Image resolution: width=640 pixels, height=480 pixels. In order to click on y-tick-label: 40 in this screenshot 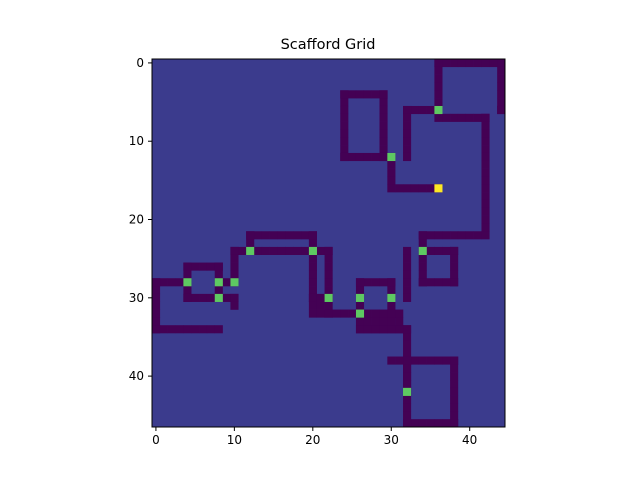, I will do `click(136, 376)`.